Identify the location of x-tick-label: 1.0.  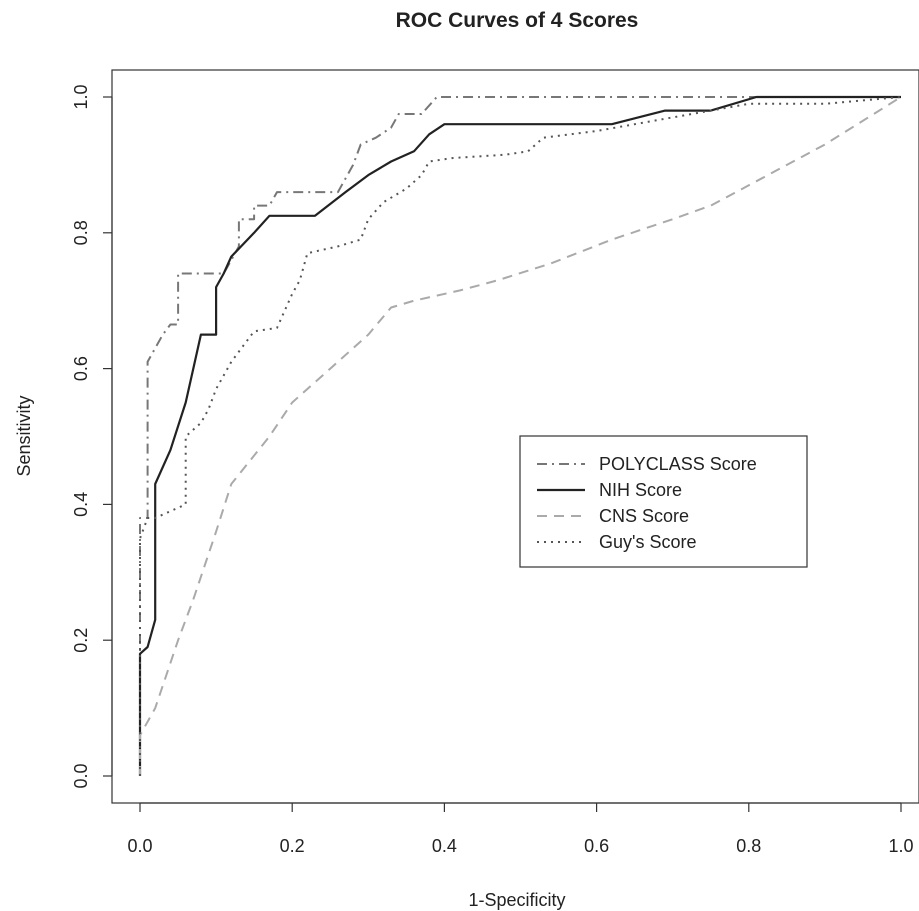
(900, 846).